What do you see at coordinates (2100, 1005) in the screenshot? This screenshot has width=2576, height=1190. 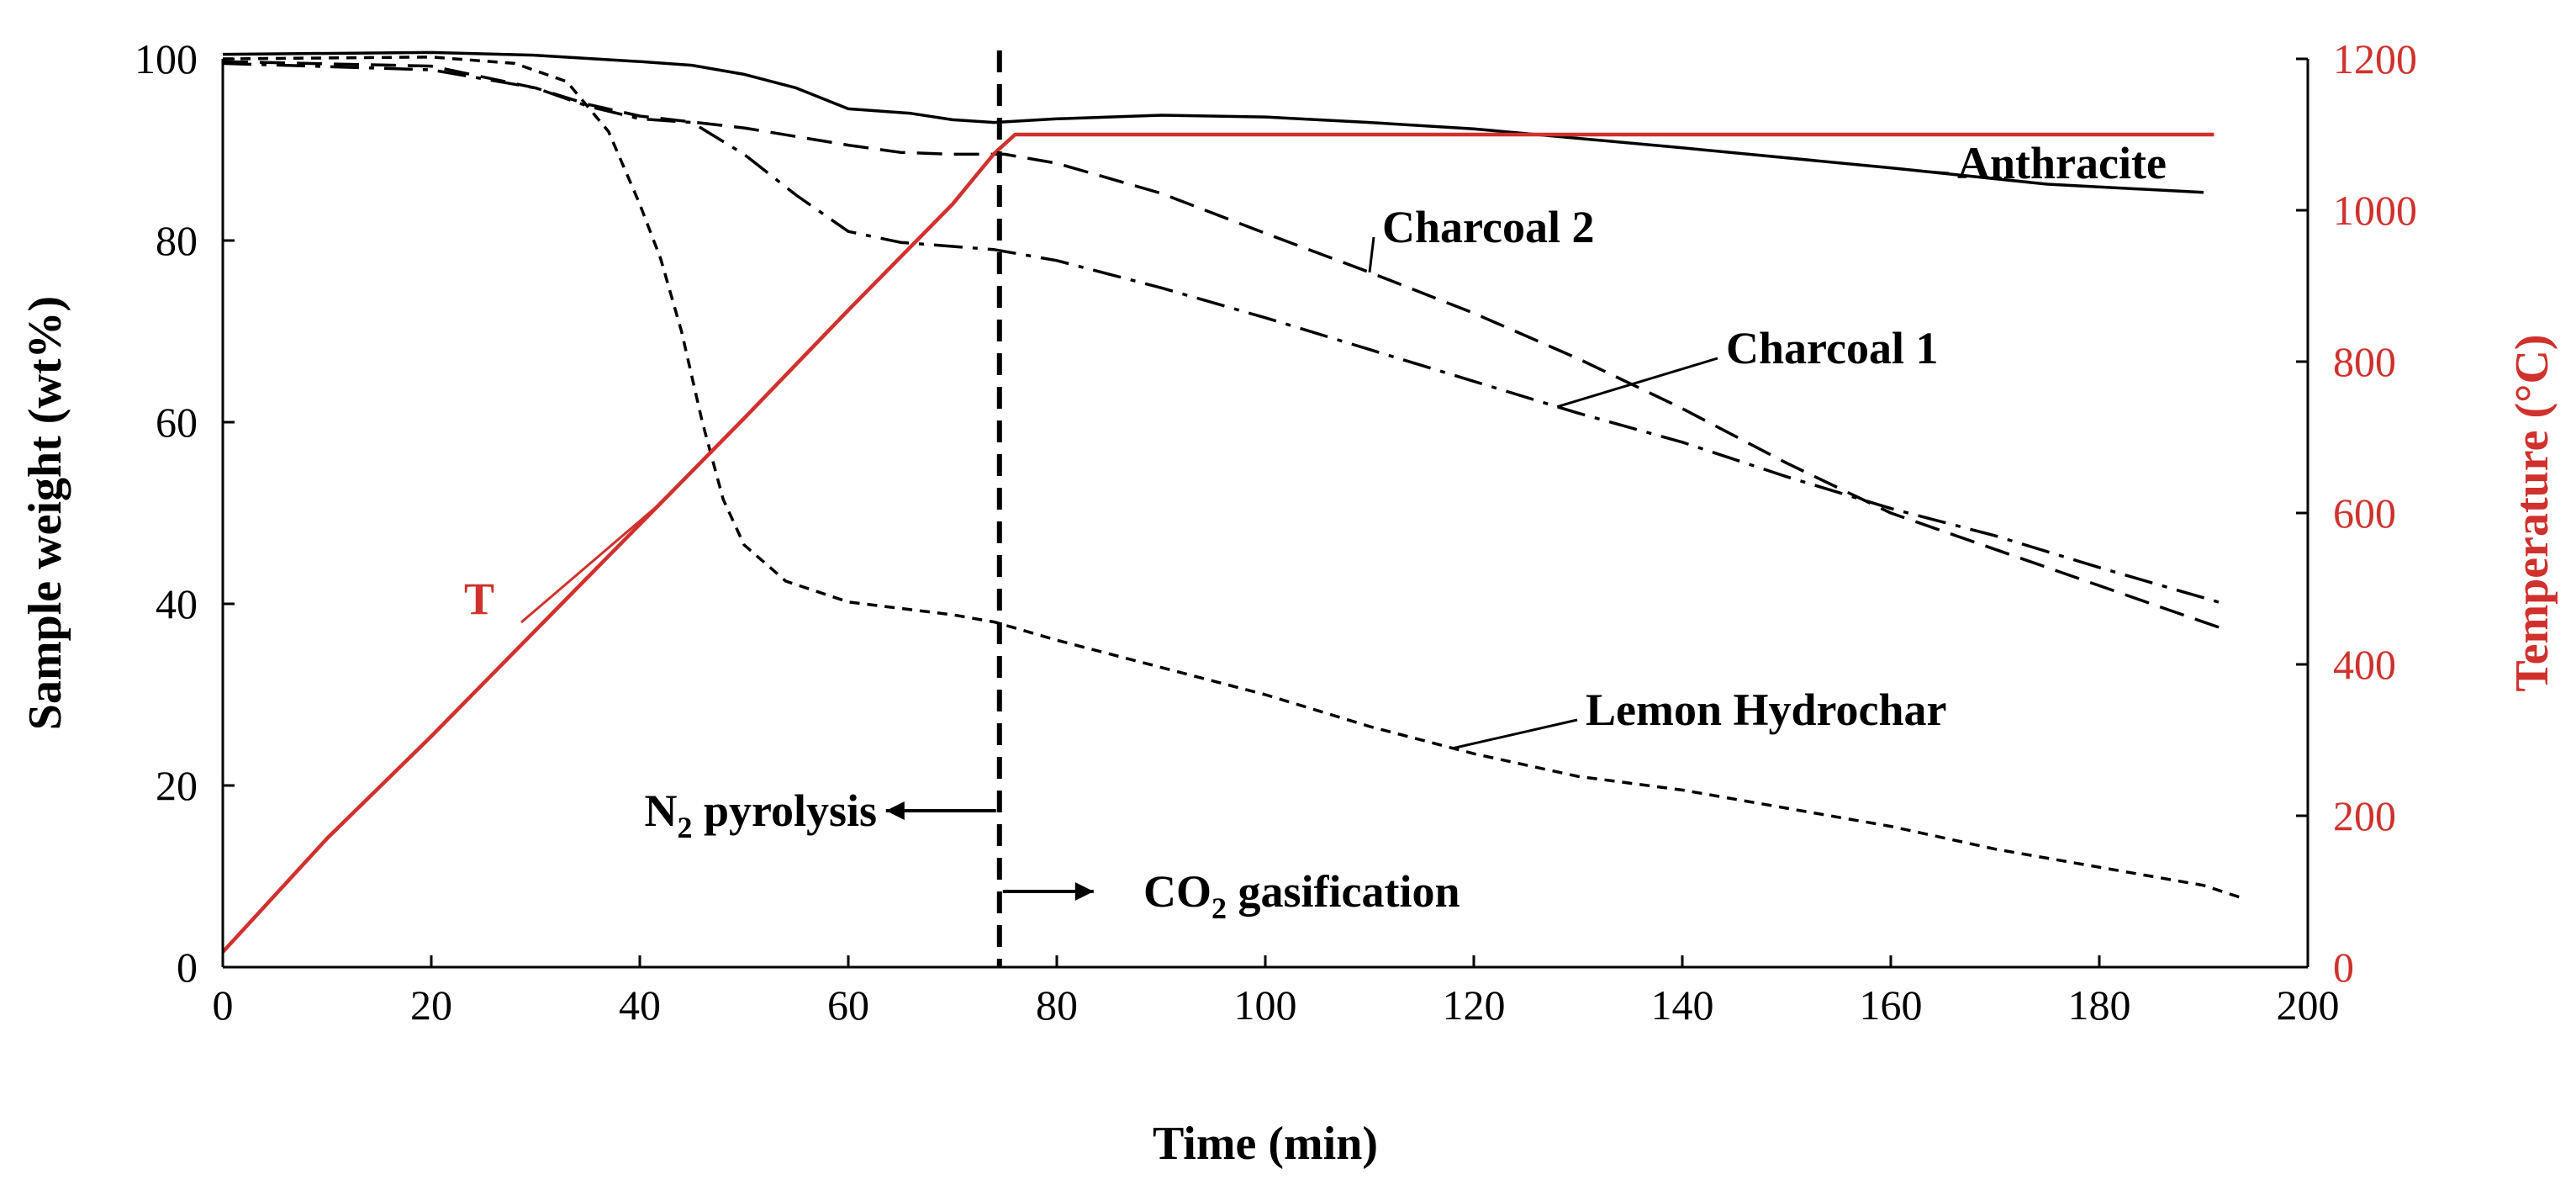 I see `x-tick-label: 180` at bounding box center [2100, 1005].